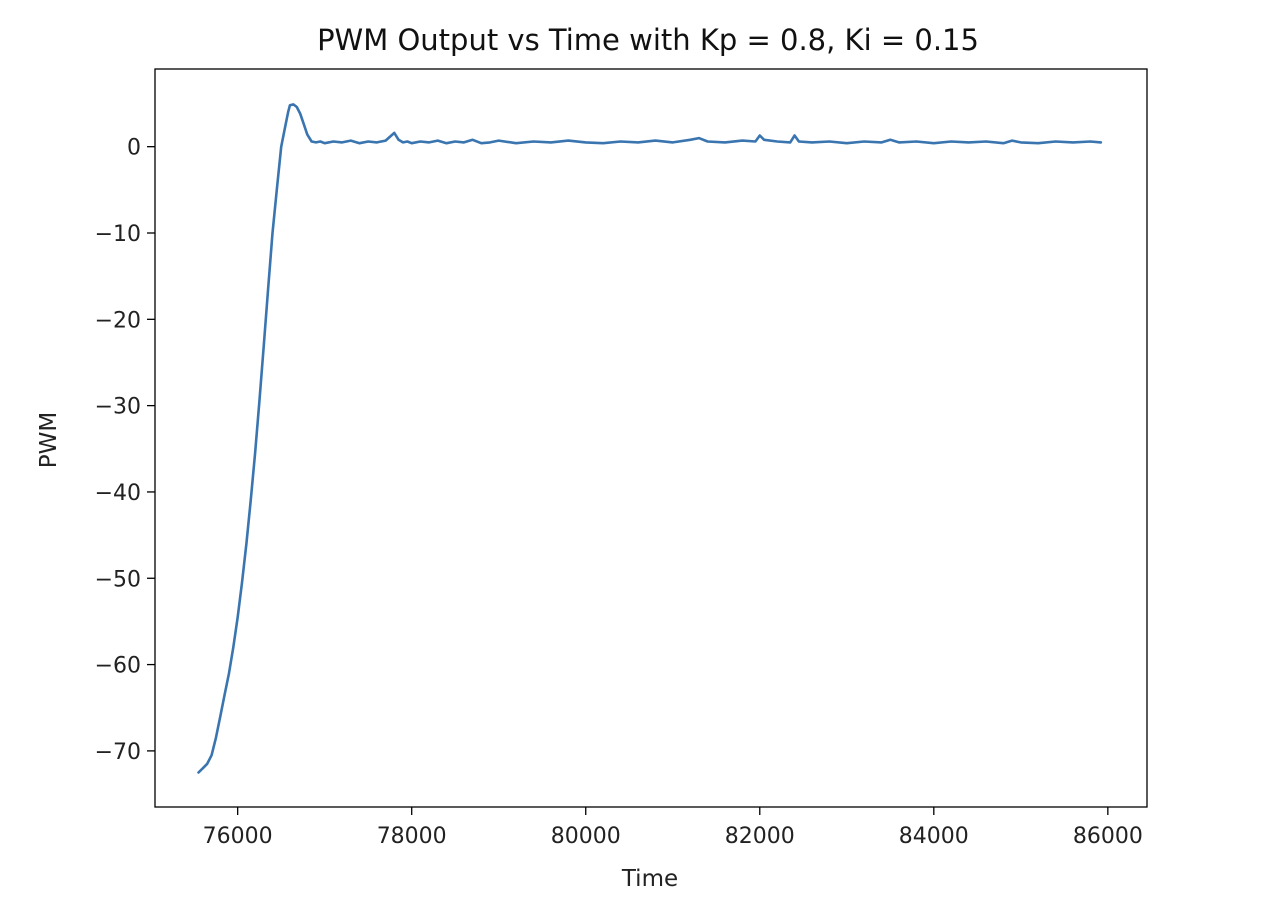 The width and height of the screenshot is (1264, 900). What do you see at coordinates (586, 836) in the screenshot?
I see `x-tick-label: 80000` at bounding box center [586, 836].